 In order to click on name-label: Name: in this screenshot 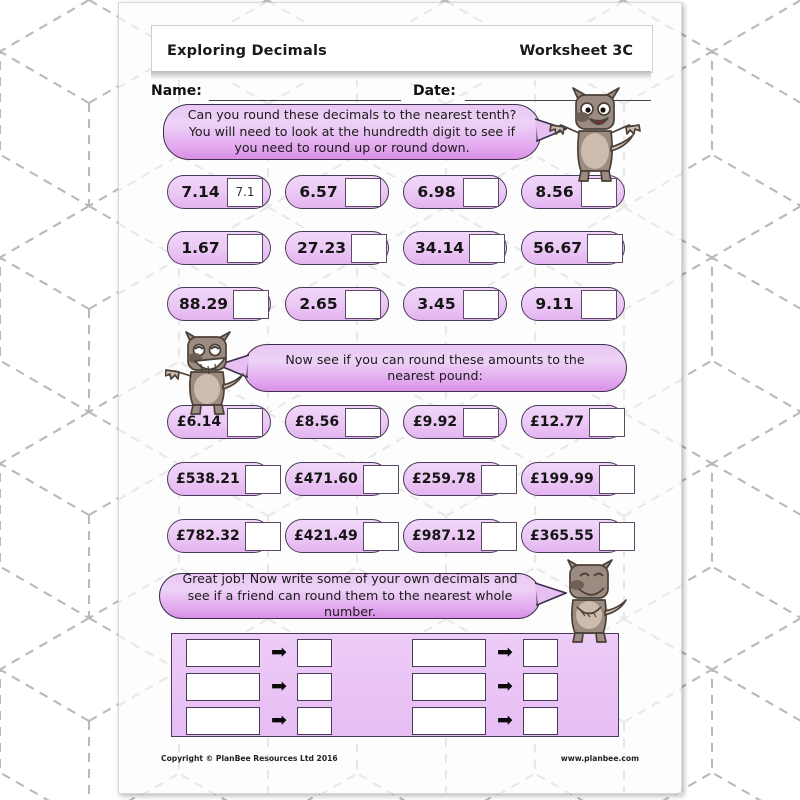, I will do `click(176, 91)`.